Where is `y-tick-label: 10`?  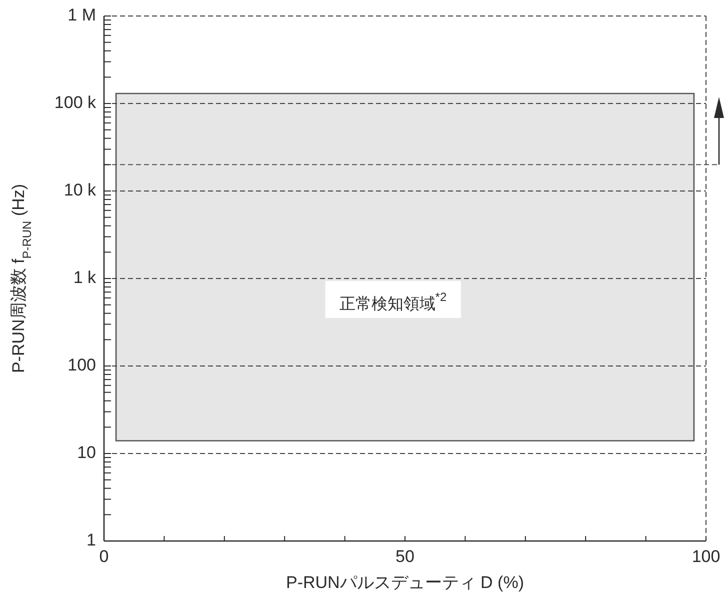
y-tick-label: 10 is located at coordinates (86, 452).